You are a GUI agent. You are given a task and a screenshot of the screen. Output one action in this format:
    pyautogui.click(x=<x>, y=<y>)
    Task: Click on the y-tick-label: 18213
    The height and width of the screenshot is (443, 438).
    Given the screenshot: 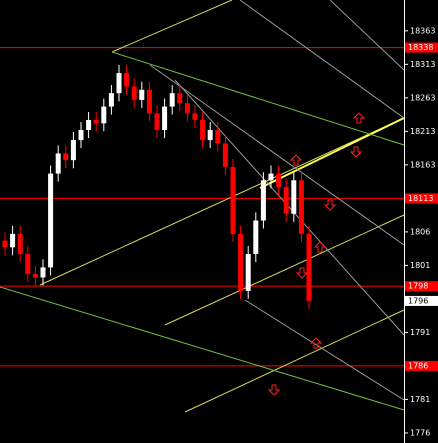 What is the action you would take?
    pyautogui.click(x=422, y=131)
    